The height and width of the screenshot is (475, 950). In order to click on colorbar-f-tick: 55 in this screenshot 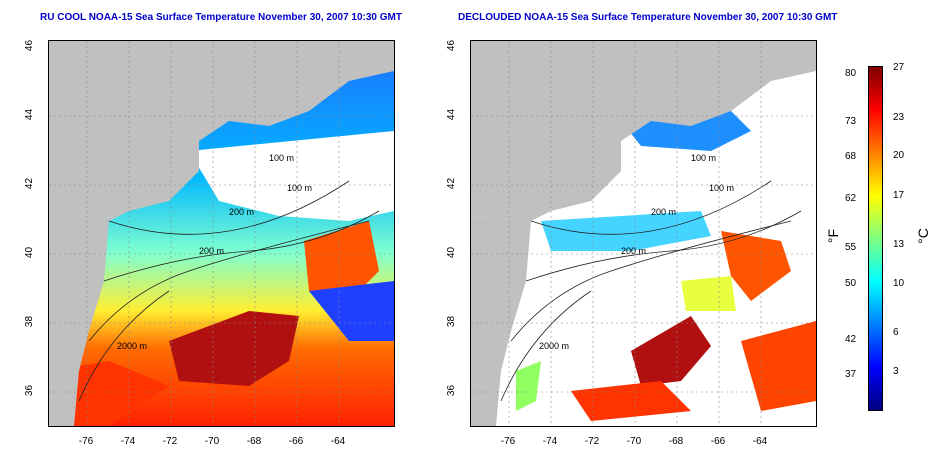, I will do `click(851, 247)`.